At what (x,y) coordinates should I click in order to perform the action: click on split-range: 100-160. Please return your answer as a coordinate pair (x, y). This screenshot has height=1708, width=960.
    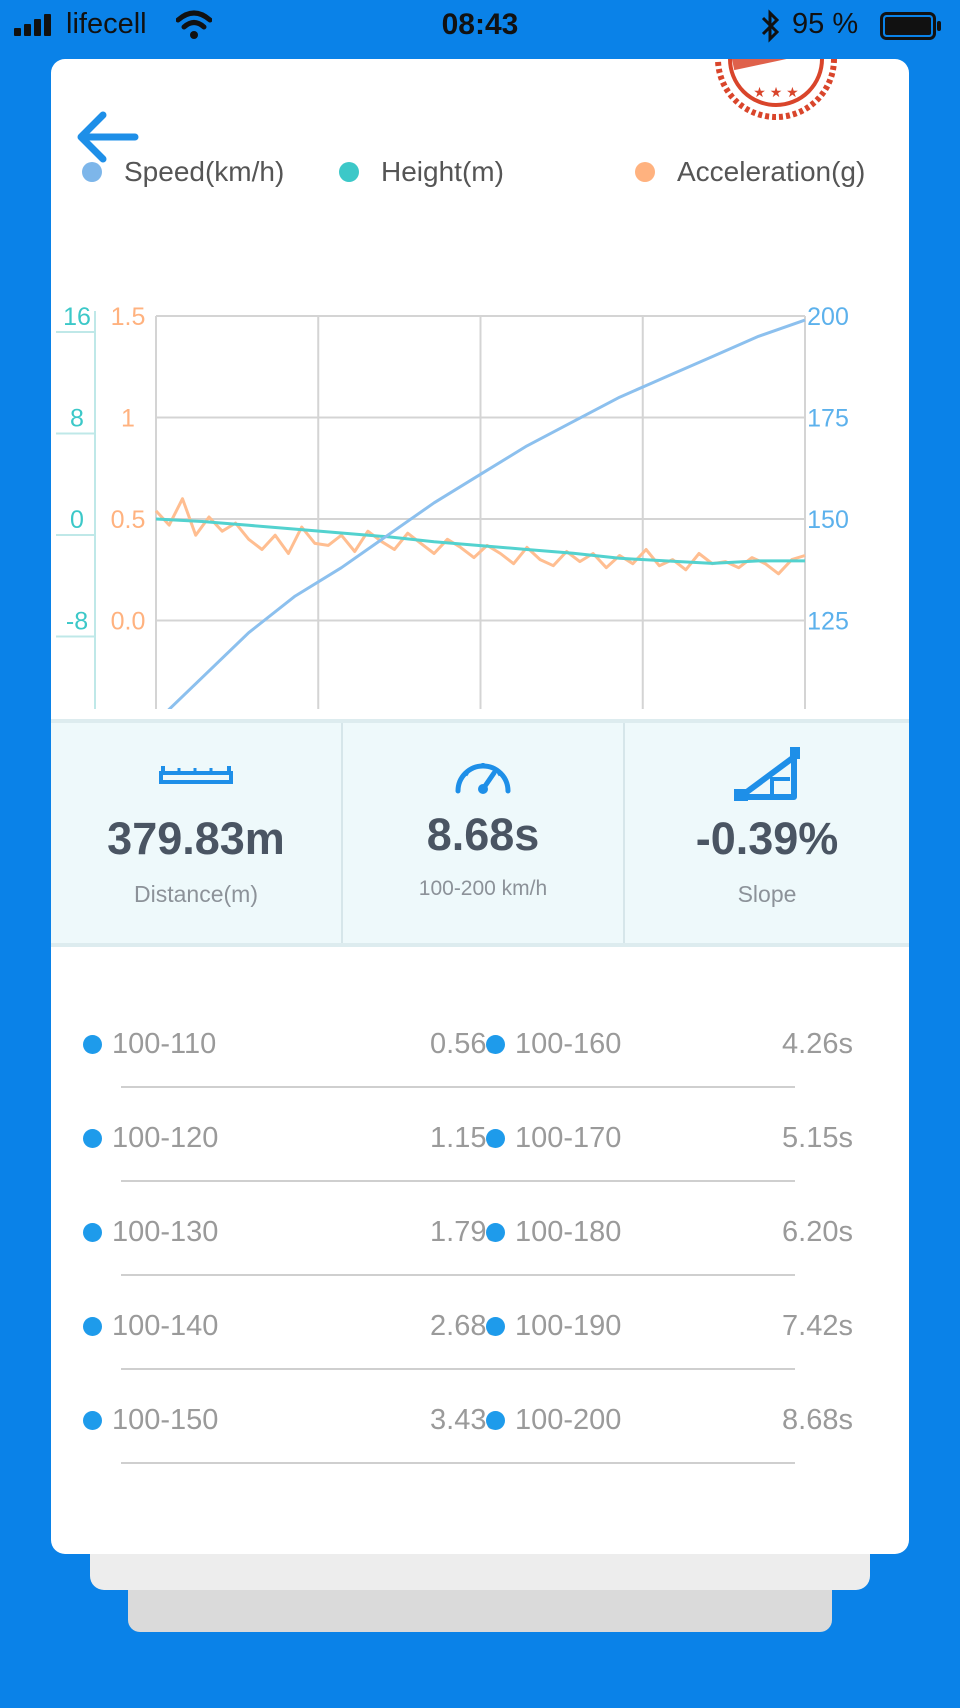
    Looking at the image, I should click on (568, 1043).